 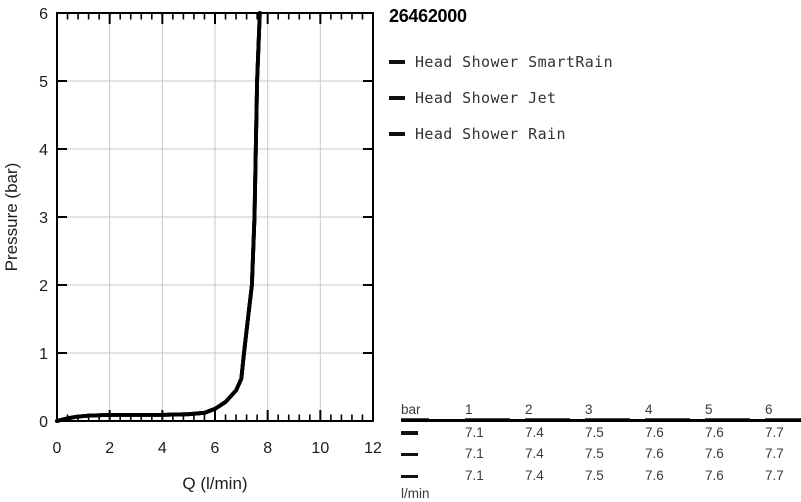 What do you see at coordinates (373, 448) in the screenshot?
I see `svg-text: 12` at bounding box center [373, 448].